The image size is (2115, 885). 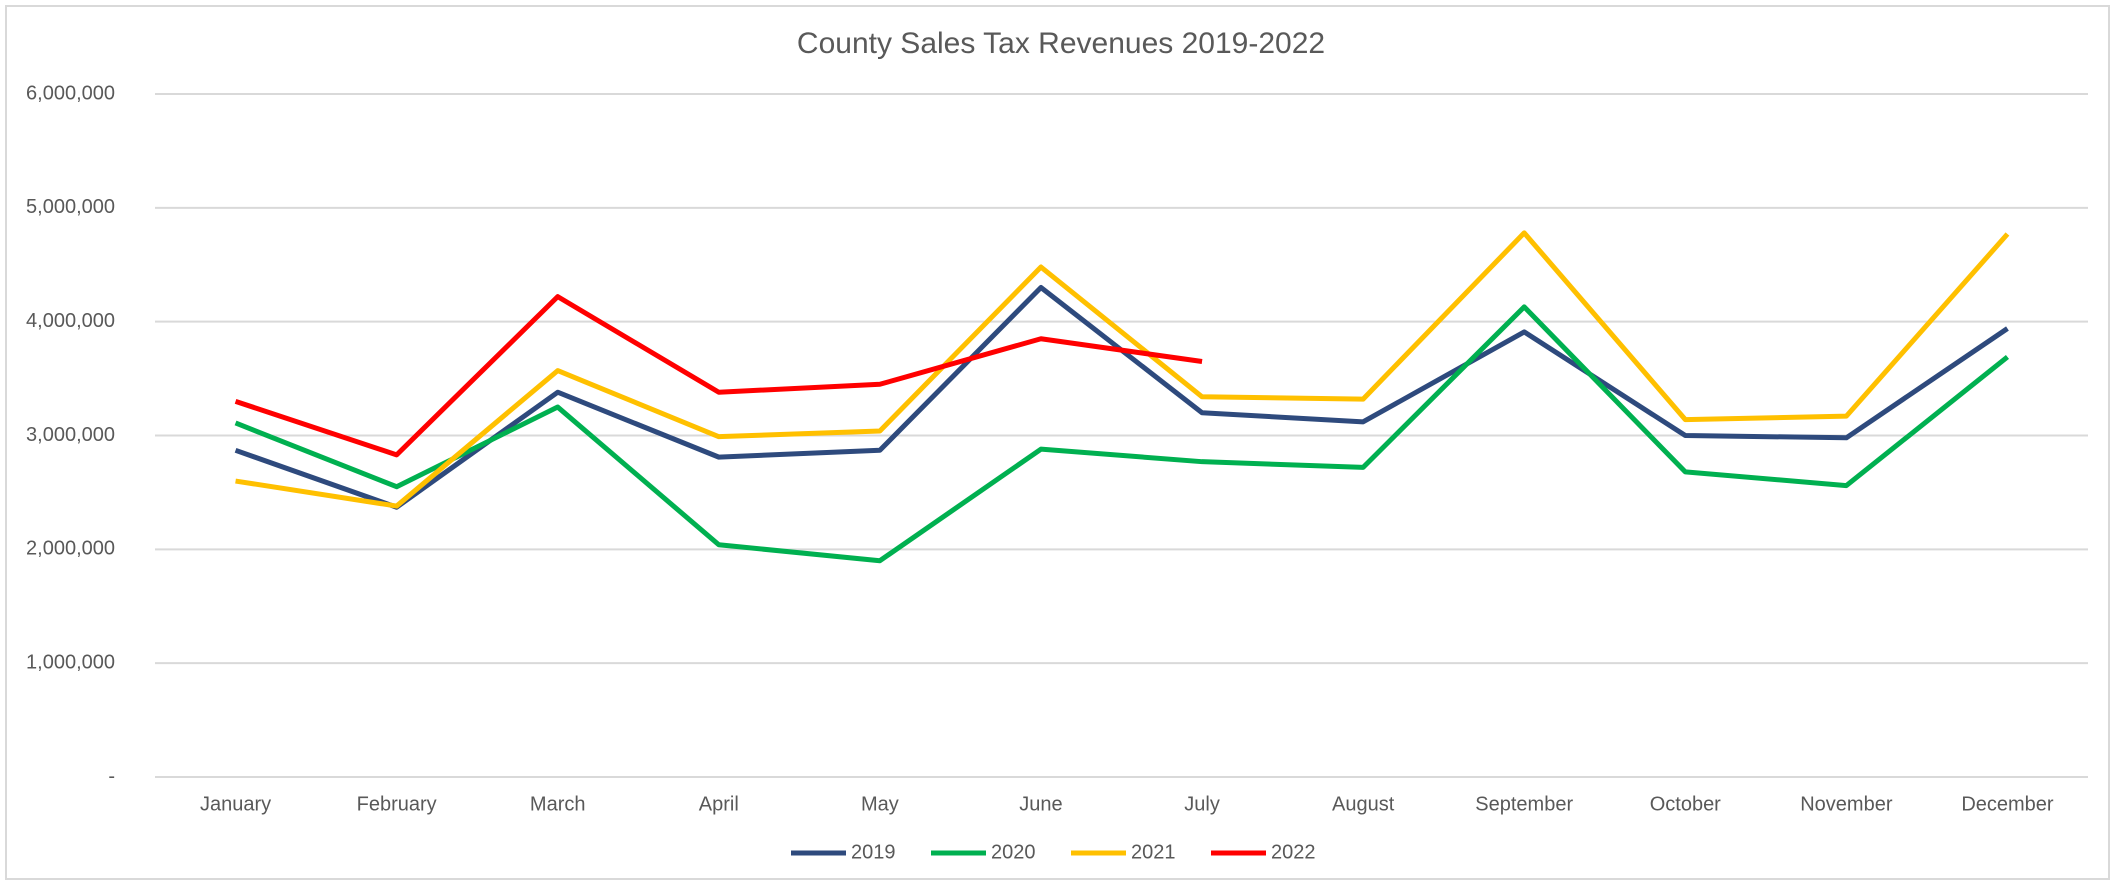 What do you see at coordinates (718, 376) in the screenshot?
I see `line-series` at bounding box center [718, 376].